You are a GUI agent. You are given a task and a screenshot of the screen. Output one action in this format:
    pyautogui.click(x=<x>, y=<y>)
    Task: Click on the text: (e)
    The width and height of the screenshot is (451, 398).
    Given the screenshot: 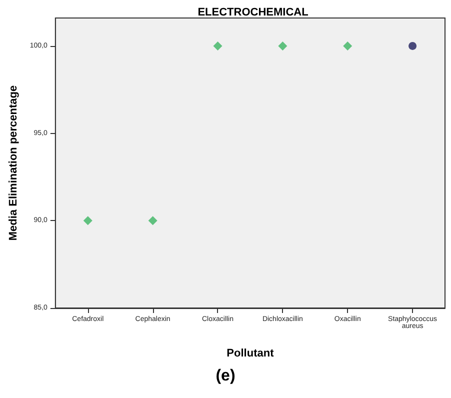 What is the action you would take?
    pyautogui.click(x=226, y=376)
    